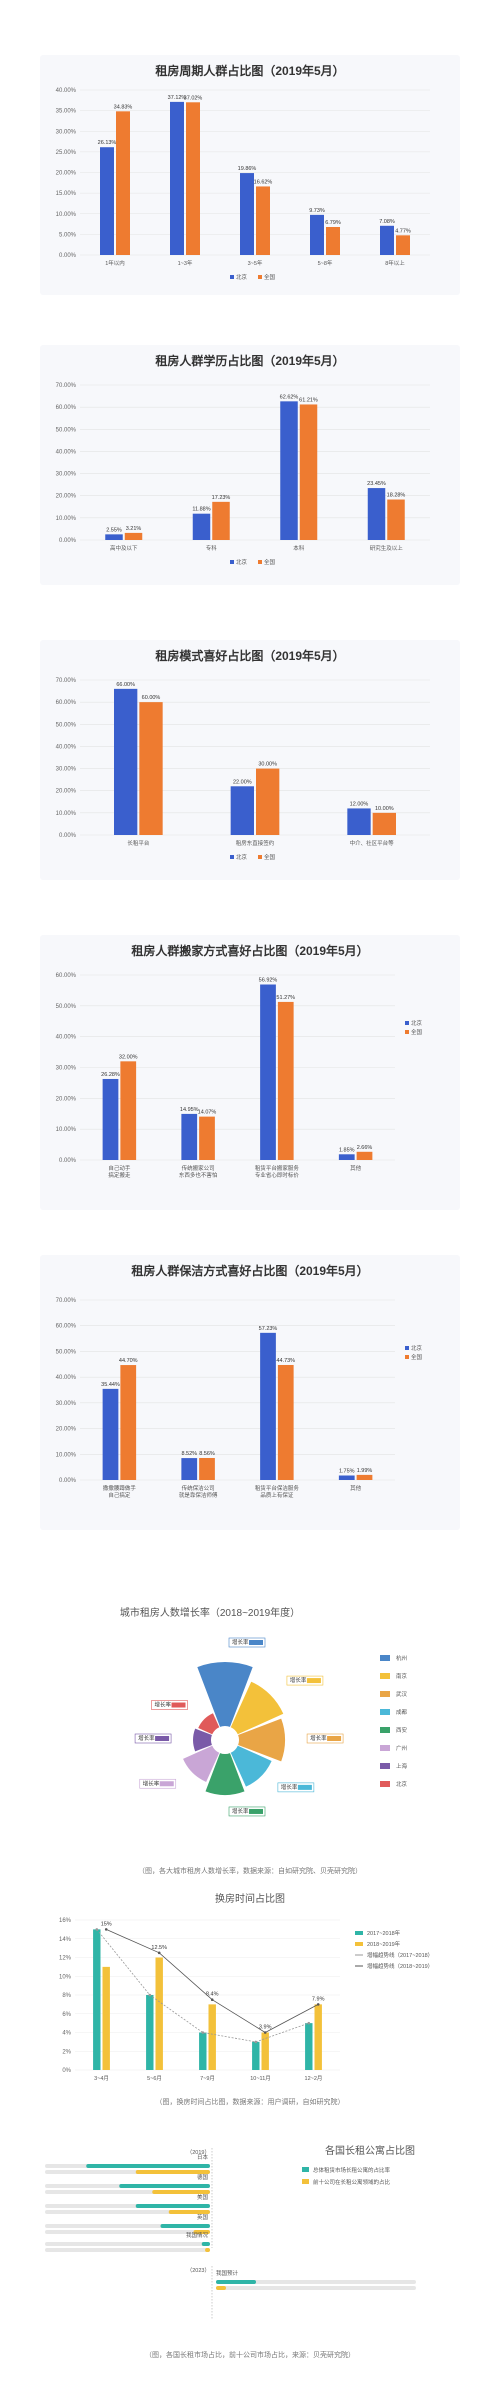 Image resolution: width=500 pixels, height=2383 pixels. What do you see at coordinates (417, 1023) in the screenshot?
I see `legend-label: 北京` at bounding box center [417, 1023].